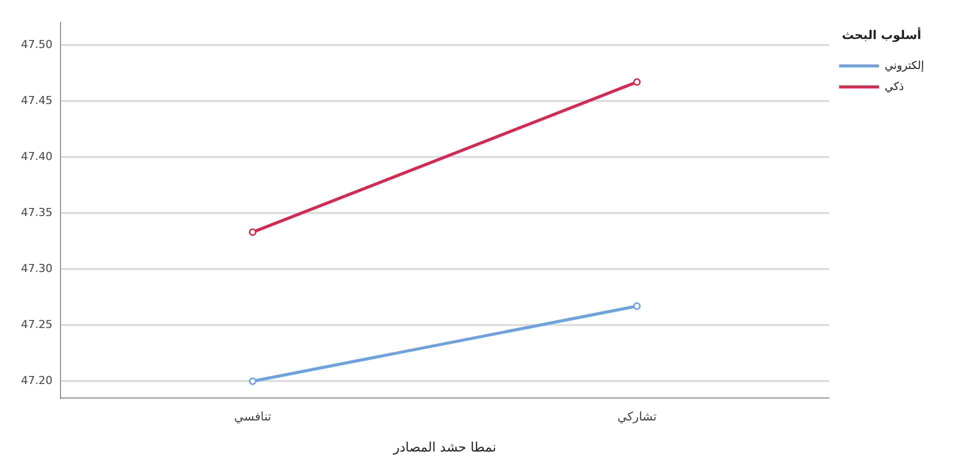  Describe the element at coordinates (36, 100) in the screenshot. I see `y-tick-label: 47.45` at that location.